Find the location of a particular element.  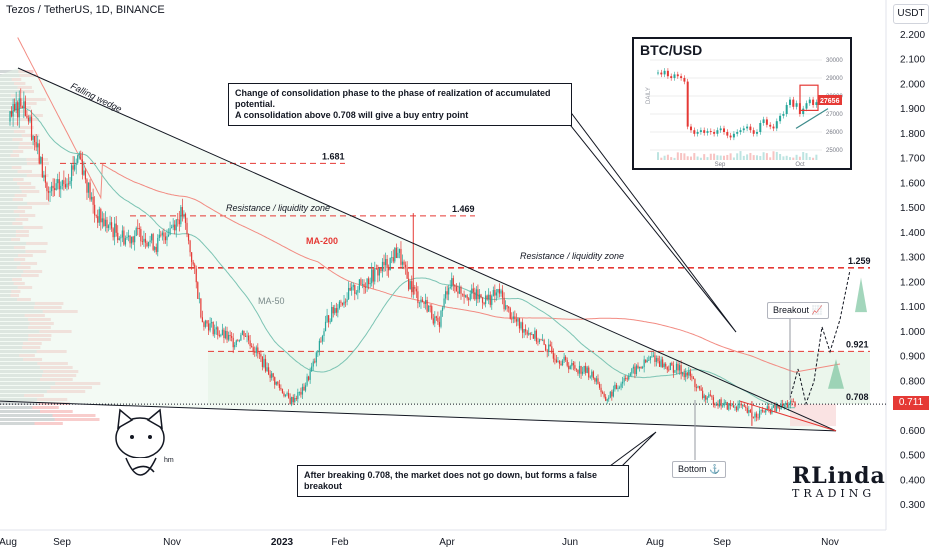

up-arrow is located at coordinates (836, 374).